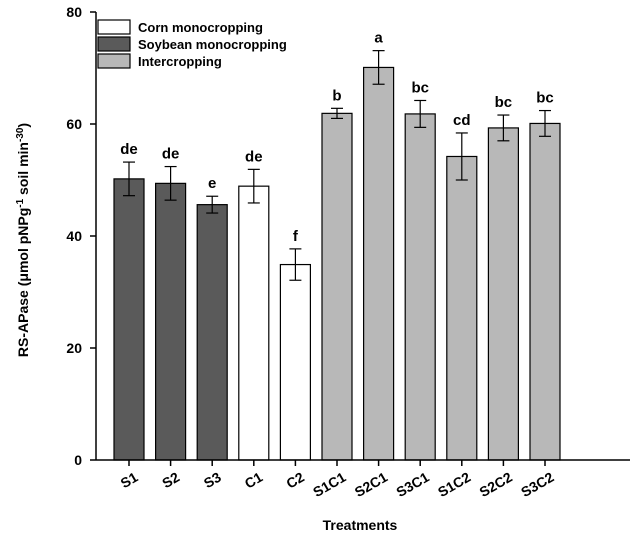 This screenshot has height=535, width=640. Describe the element at coordinates (212, 332) in the screenshot. I see `bar-s3` at that location.